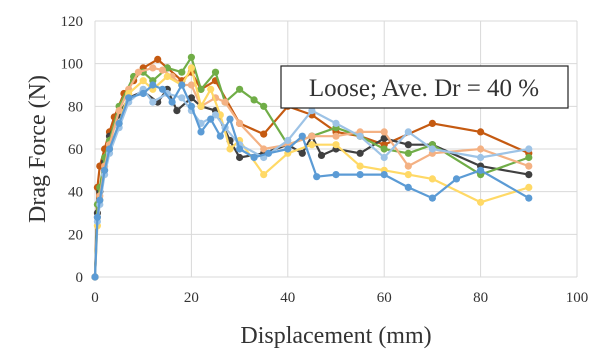 The width and height of the screenshot is (601, 350). What do you see at coordinates (191, 298) in the screenshot?
I see `x-tick-label: 20` at bounding box center [191, 298].